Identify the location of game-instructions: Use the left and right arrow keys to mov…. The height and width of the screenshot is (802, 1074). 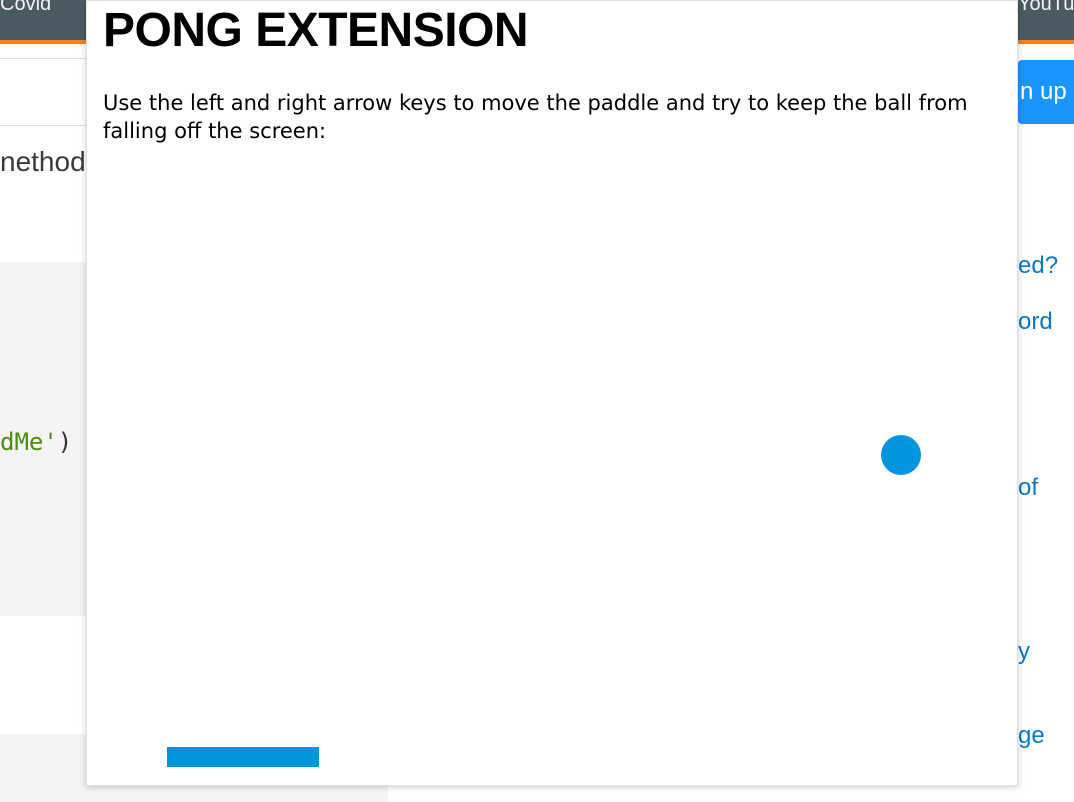
(535, 117).